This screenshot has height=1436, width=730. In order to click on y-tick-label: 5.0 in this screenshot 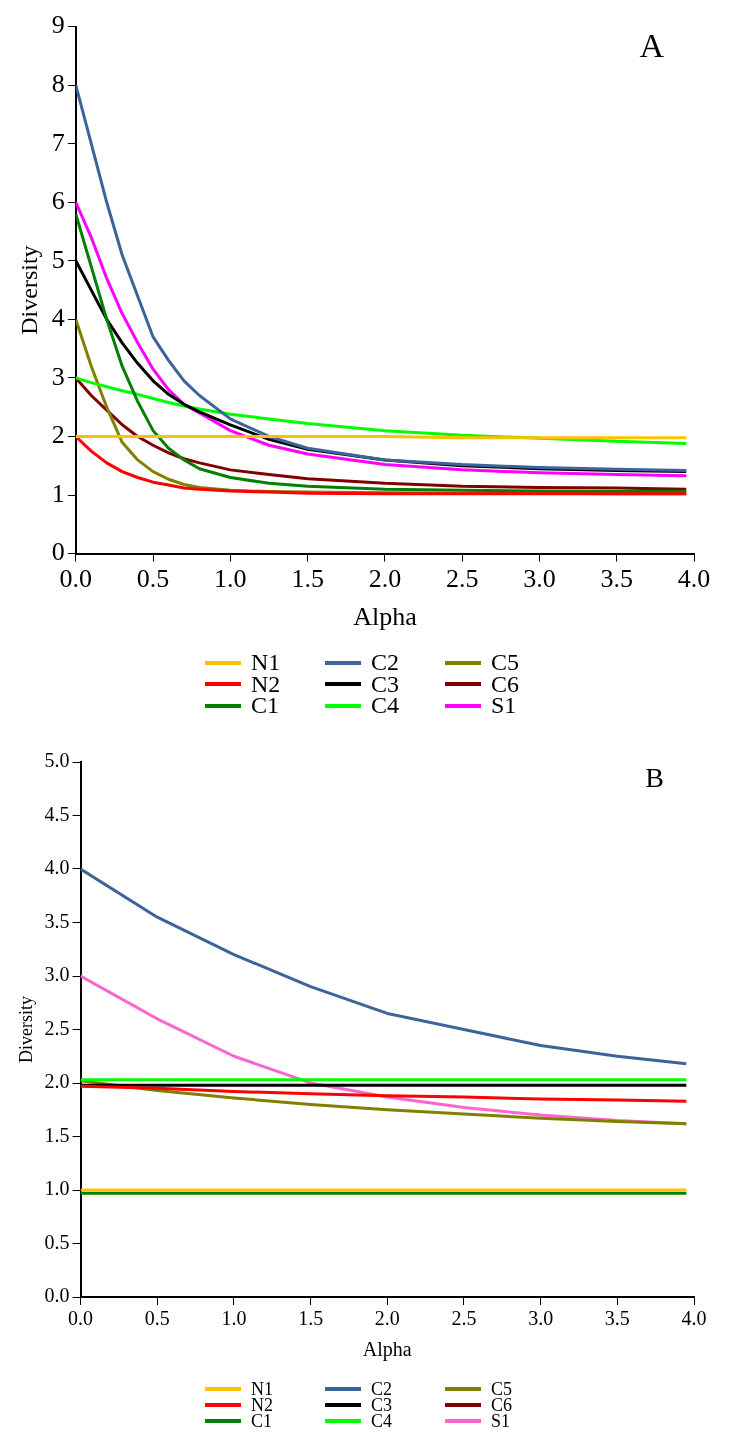, I will do `click(57, 760)`.